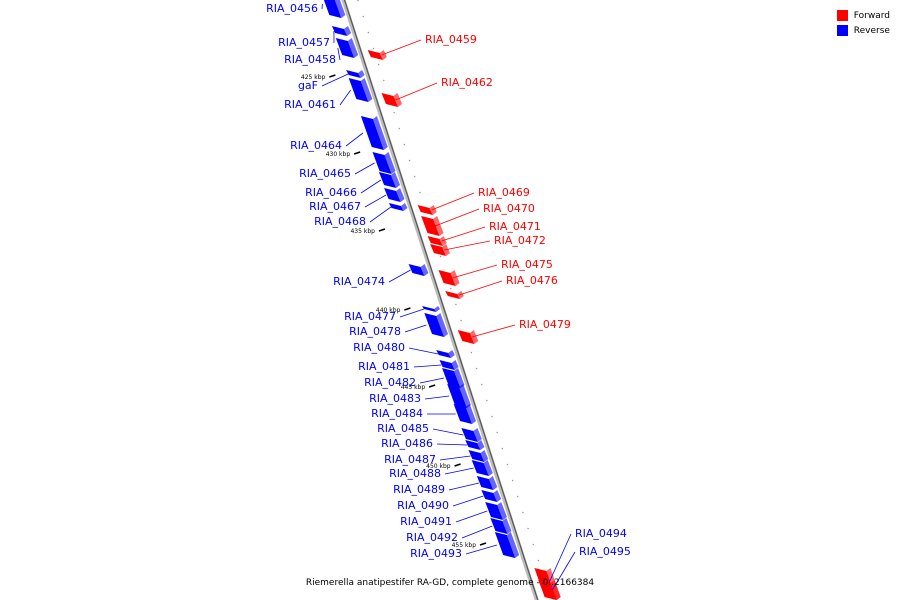  What do you see at coordinates (515, 226) in the screenshot?
I see `forward-gene-label: RIA_0471` at bounding box center [515, 226].